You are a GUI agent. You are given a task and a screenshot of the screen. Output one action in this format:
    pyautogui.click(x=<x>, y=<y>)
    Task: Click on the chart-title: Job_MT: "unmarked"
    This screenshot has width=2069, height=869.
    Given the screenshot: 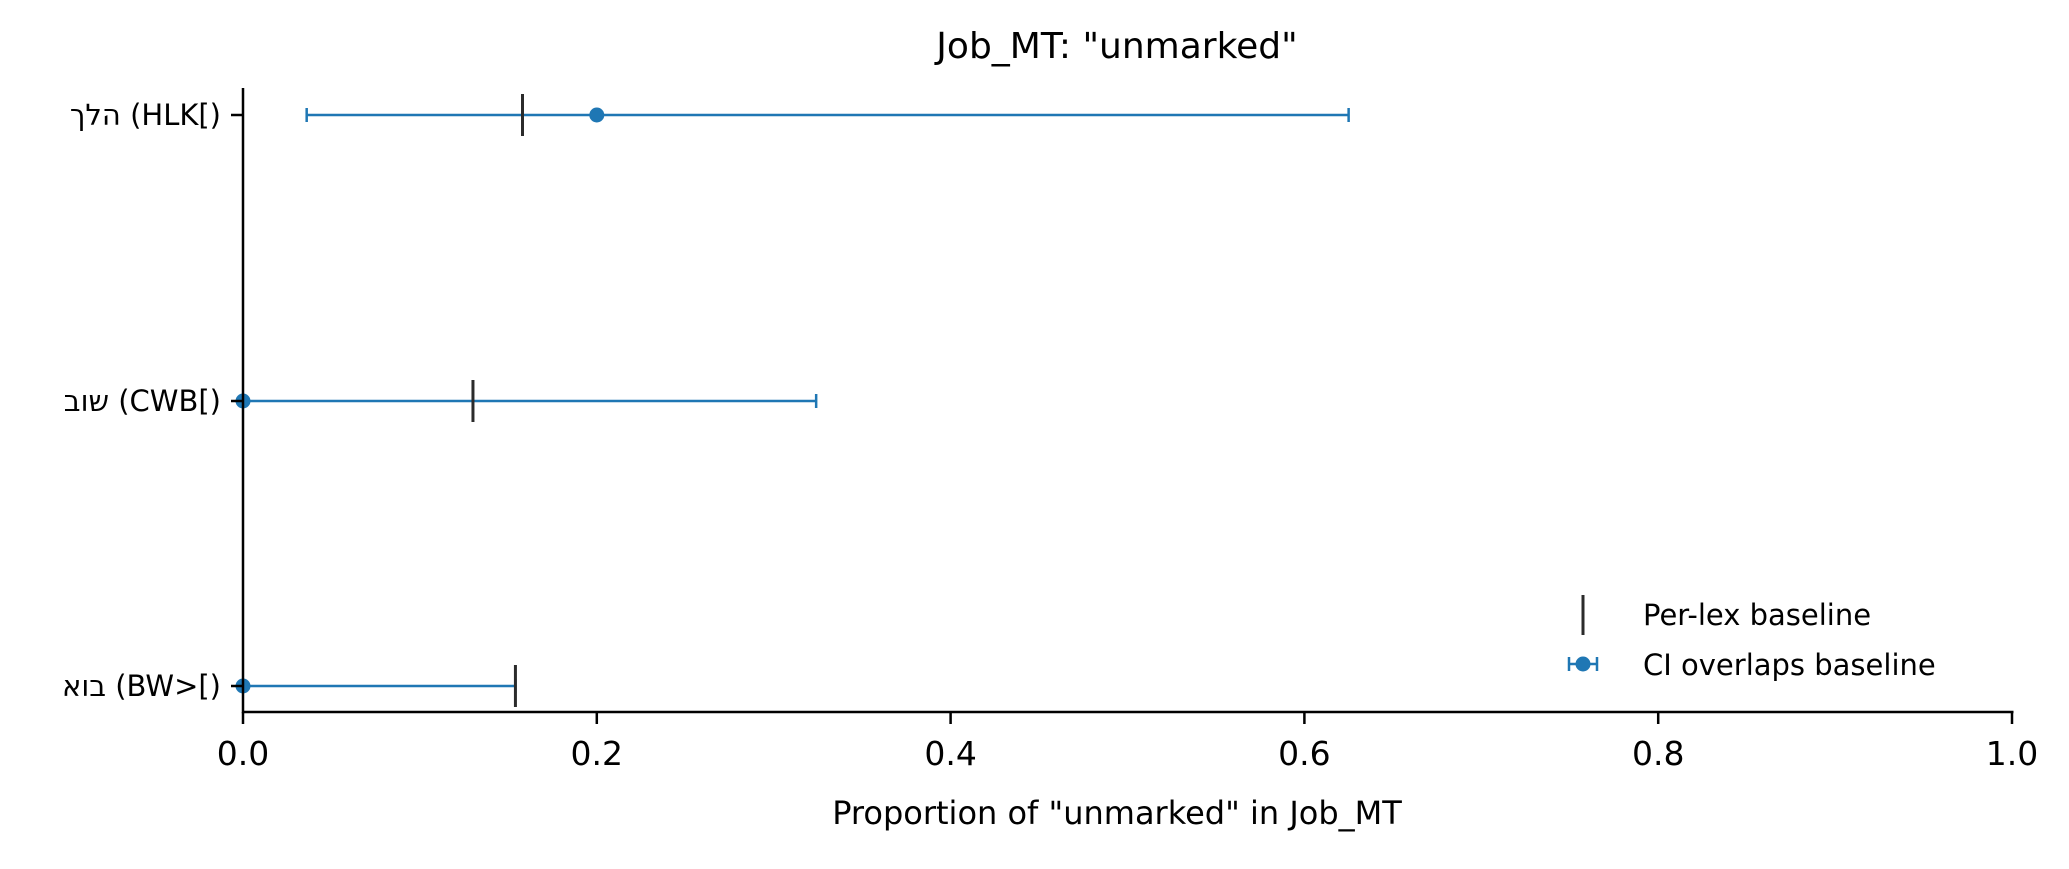 What is the action you would take?
    pyautogui.click(x=1115, y=46)
    